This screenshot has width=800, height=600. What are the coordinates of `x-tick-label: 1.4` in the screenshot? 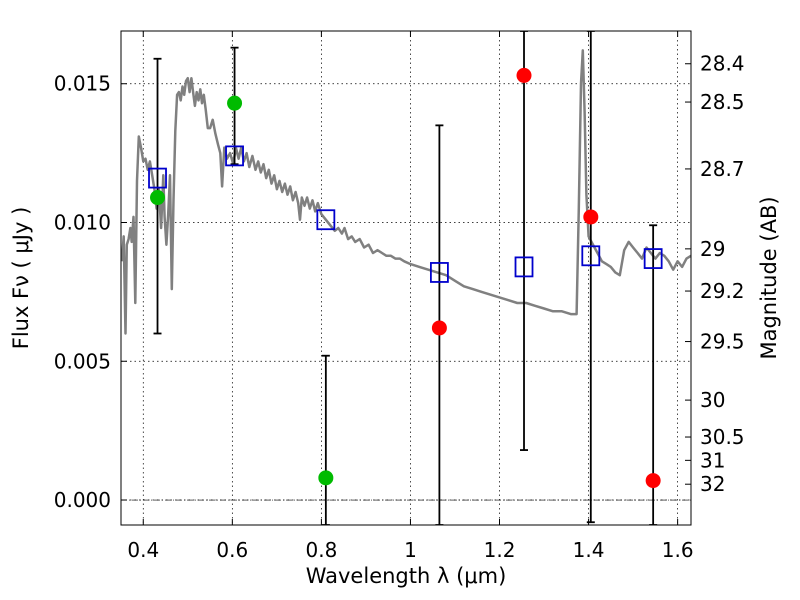 It's located at (589, 550).